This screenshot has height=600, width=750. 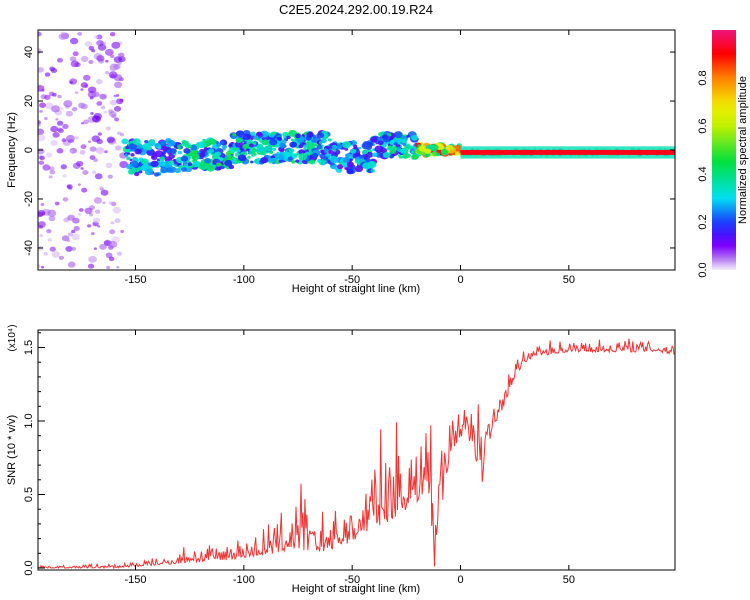 I want to click on colorbar-tick-label: 0.6, so click(x=703, y=125).